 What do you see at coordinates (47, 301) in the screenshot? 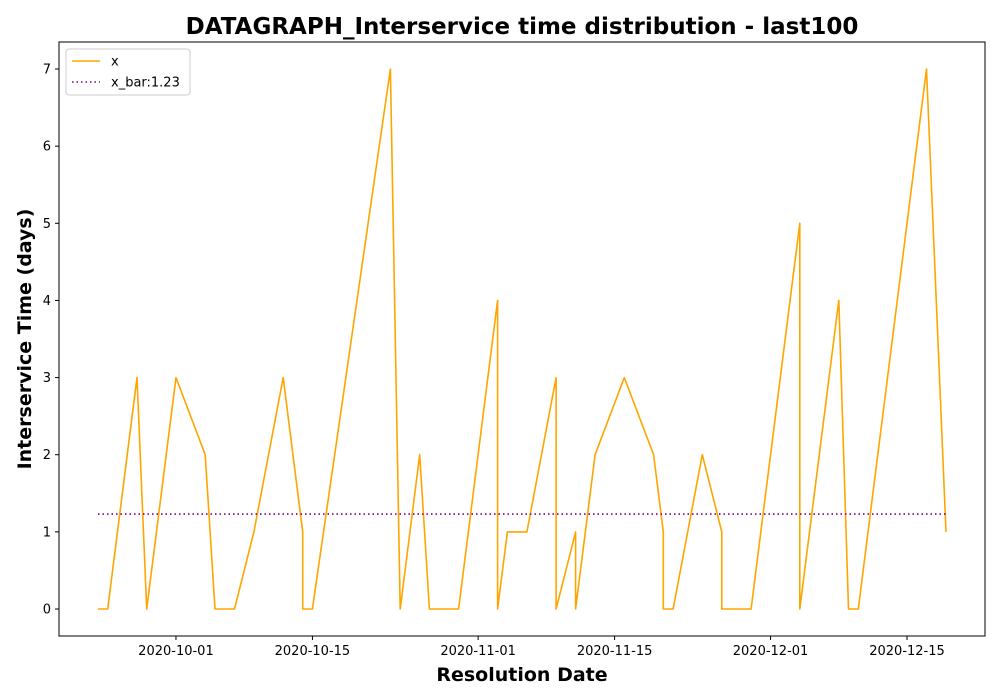
I see `y-tick-label: 4` at bounding box center [47, 301].